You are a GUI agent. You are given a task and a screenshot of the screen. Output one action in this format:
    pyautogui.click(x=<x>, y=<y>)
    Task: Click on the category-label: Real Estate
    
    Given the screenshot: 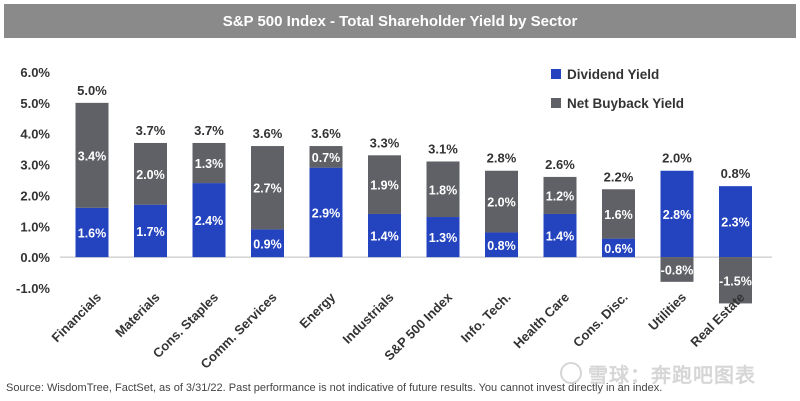 What is the action you would take?
    pyautogui.click(x=717, y=320)
    